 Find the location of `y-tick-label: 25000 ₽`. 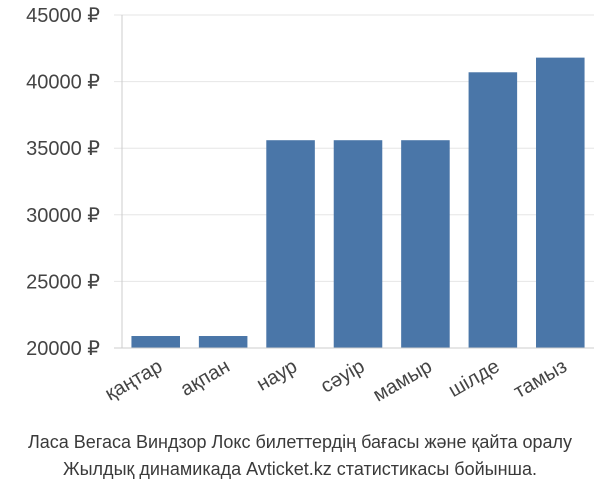

y-tick-label: 25000 ₽ is located at coordinates (63, 282).